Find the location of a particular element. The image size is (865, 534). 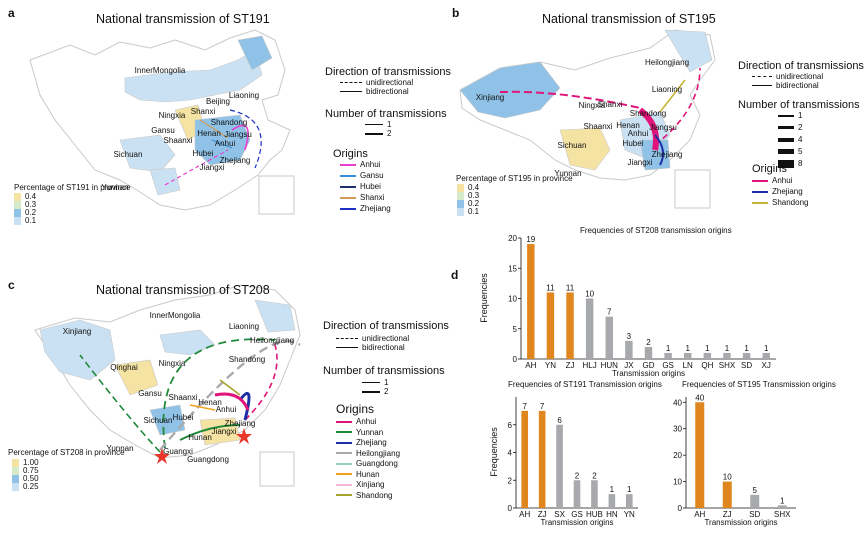

y-tick-label: 10 is located at coordinates (512, 299).